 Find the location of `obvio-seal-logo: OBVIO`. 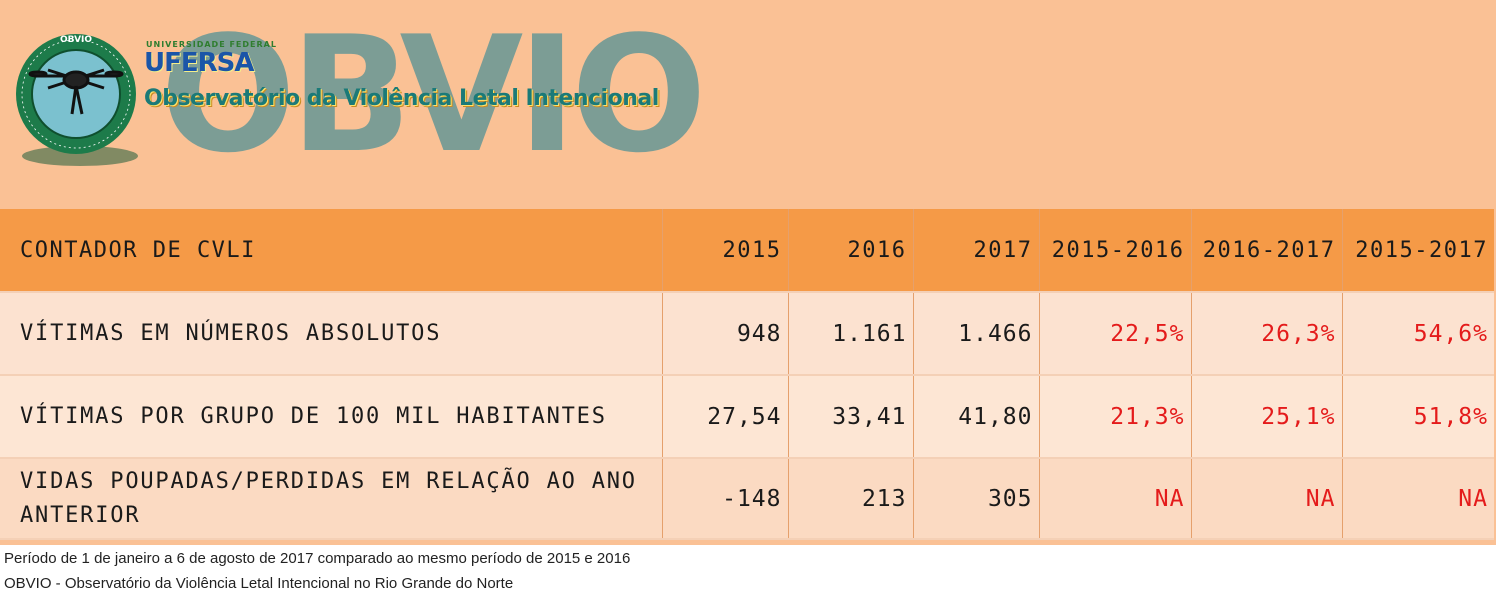

obvio-seal-logo: OBVIO is located at coordinates (77, 100).